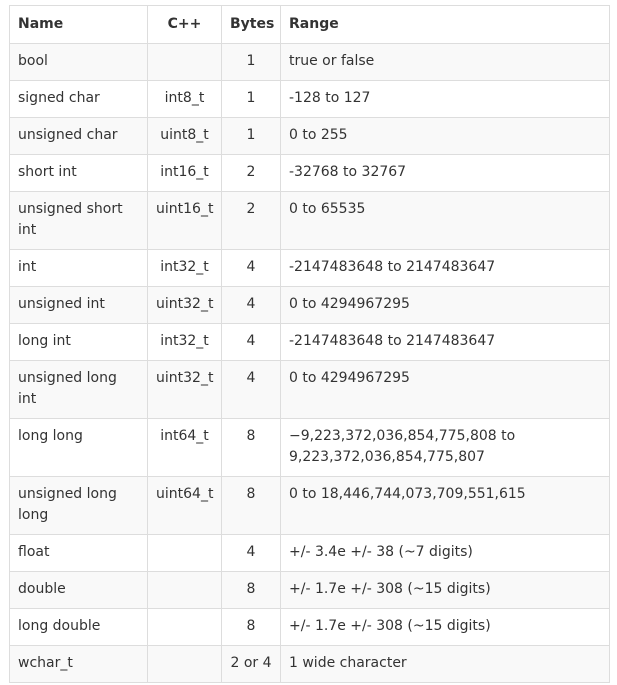  I want to click on cell-name: long double, so click(78, 627).